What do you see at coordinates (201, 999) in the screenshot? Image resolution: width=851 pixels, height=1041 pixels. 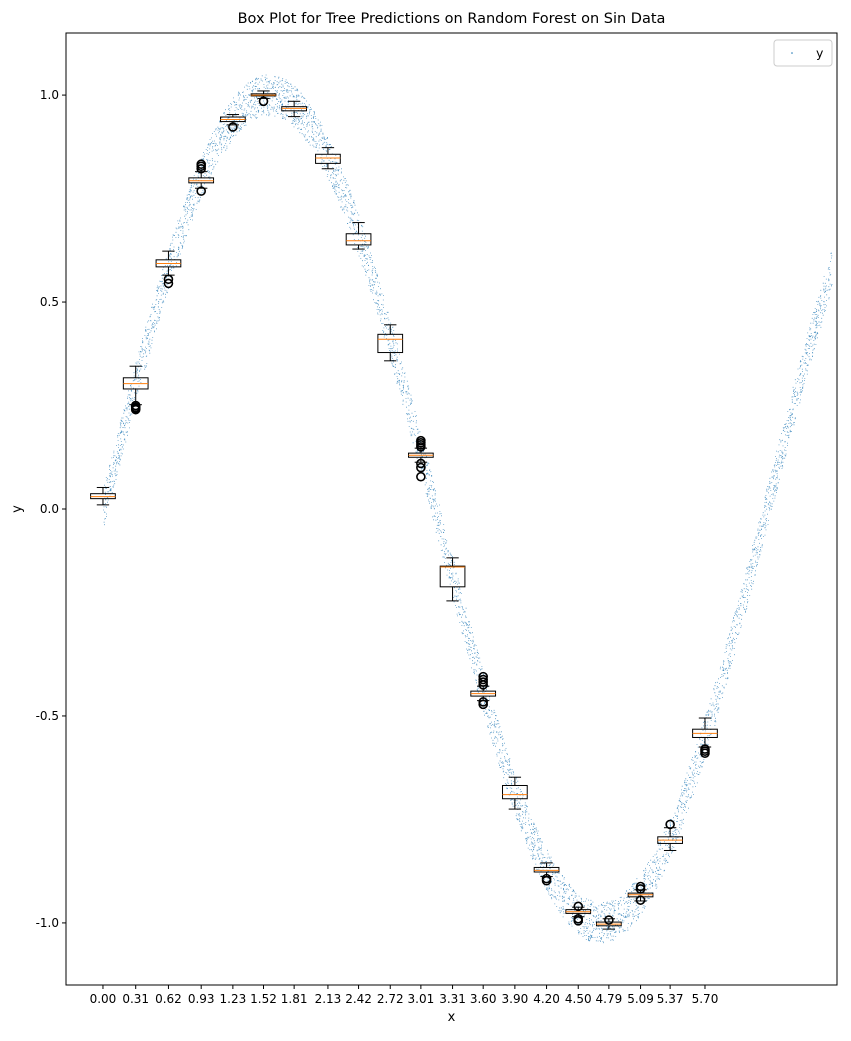 I see `x-tick-label: 0.93` at bounding box center [201, 999].